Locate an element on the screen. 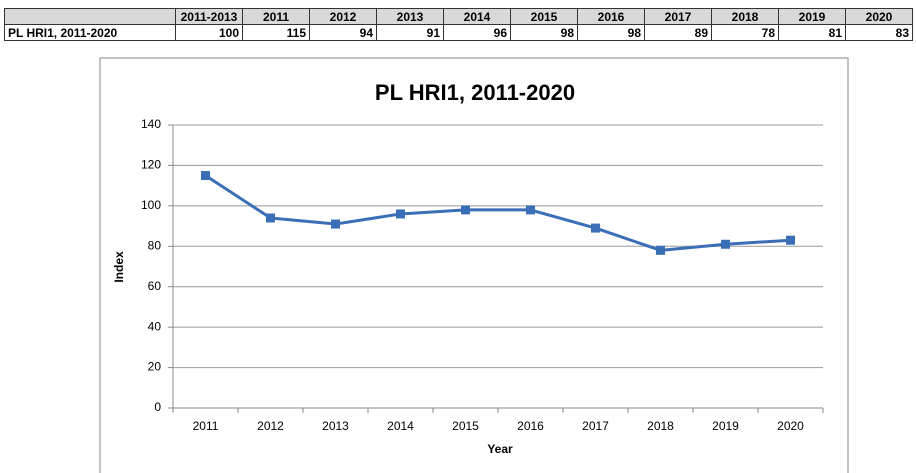  y-tick-label: 140 is located at coordinates (151, 124).